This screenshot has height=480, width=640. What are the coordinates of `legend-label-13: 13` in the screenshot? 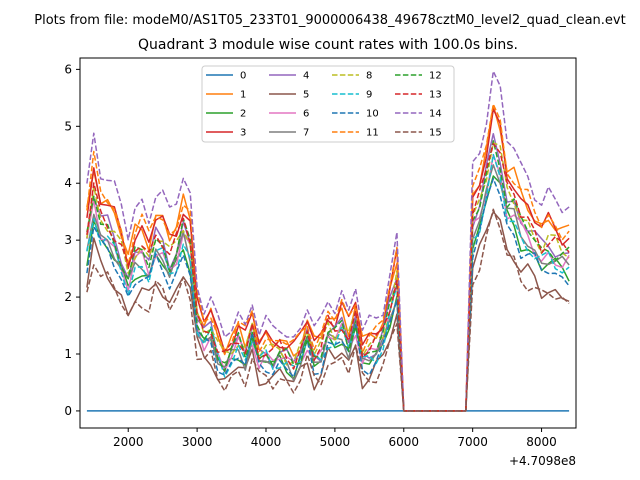 It's located at (435, 95).